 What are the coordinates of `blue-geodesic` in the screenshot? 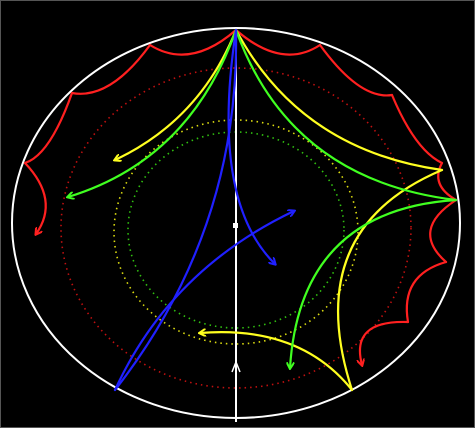 It's located at (251, 146).